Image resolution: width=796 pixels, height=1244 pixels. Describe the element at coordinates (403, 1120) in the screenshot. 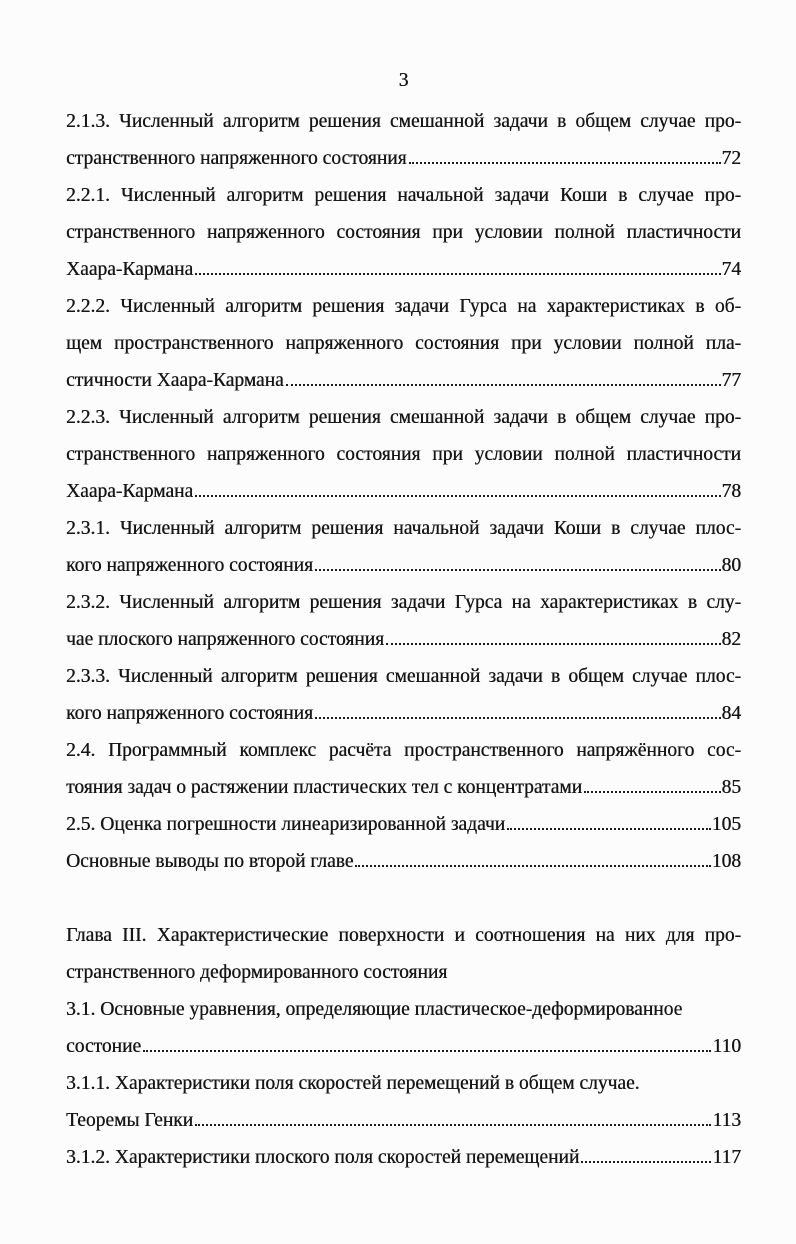

I see `toc-line: Теоремы Генки 113` at that location.